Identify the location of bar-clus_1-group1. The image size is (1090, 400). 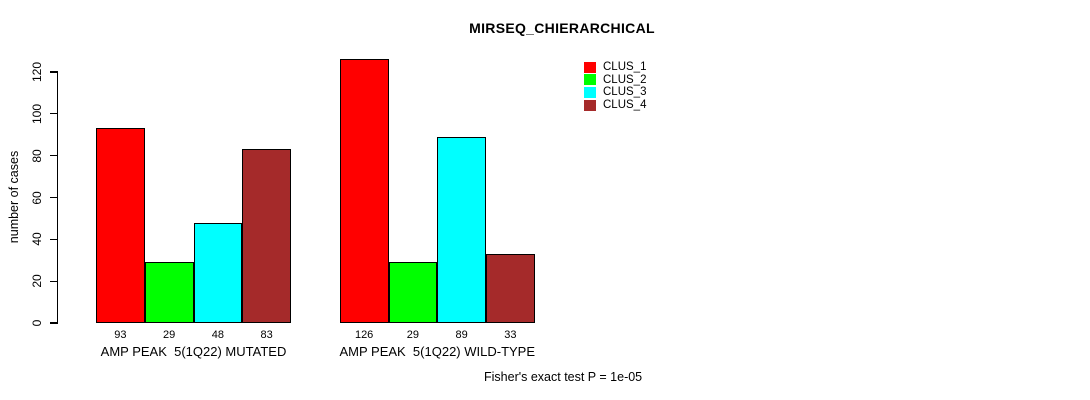
(120, 225).